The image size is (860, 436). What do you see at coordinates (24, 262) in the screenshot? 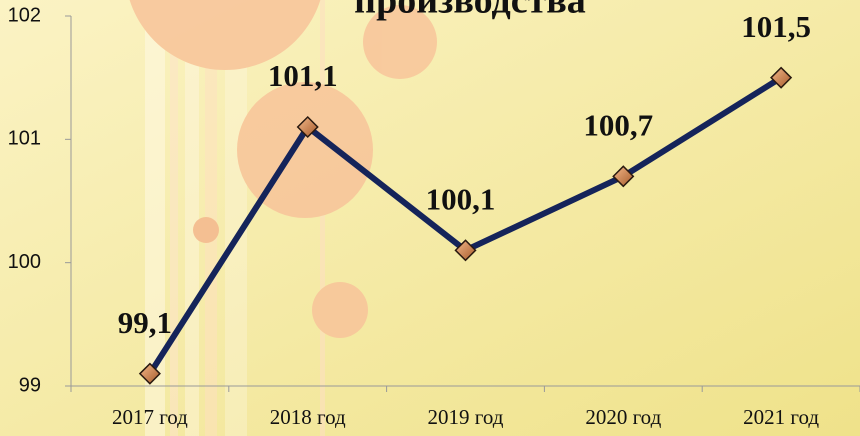
I see `y-tick-label: 100` at bounding box center [24, 262].